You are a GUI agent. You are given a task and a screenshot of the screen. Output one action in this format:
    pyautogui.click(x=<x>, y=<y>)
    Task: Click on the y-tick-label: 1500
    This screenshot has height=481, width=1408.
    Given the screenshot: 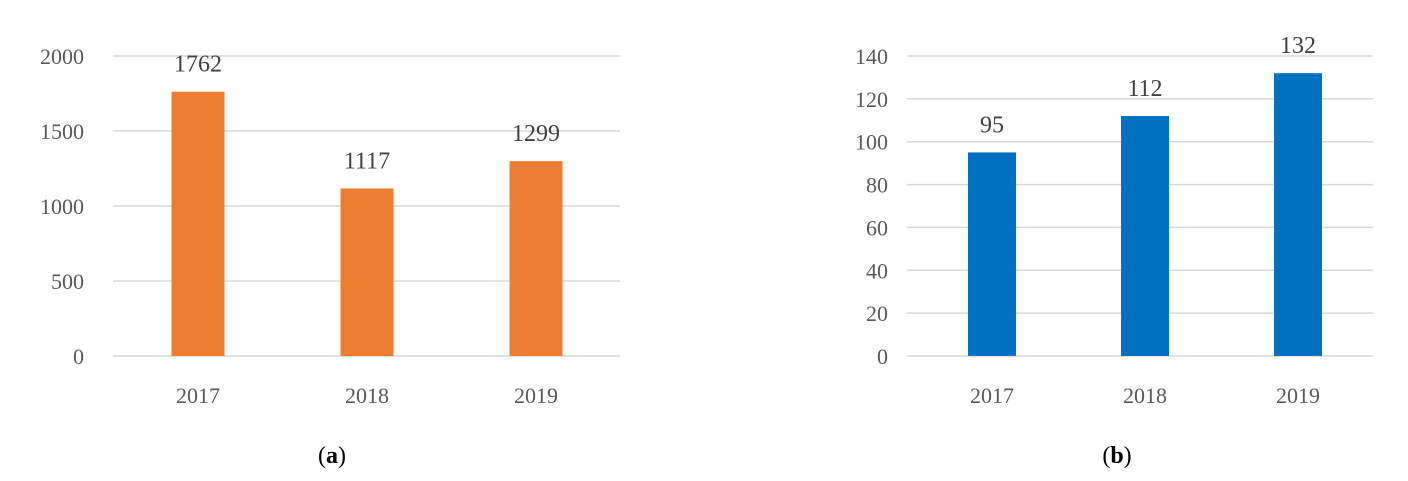 What is the action you would take?
    pyautogui.click(x=62, y=131)
    